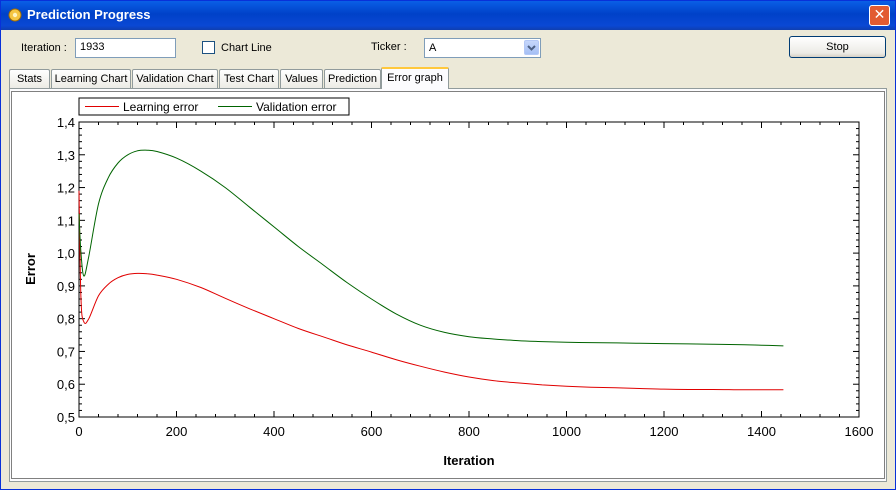 The width and height of the screenshot is (896, 490). Describe the element at coordinates (29, 78) in the screenshot. I see `tab-stats: Stats` at that location.